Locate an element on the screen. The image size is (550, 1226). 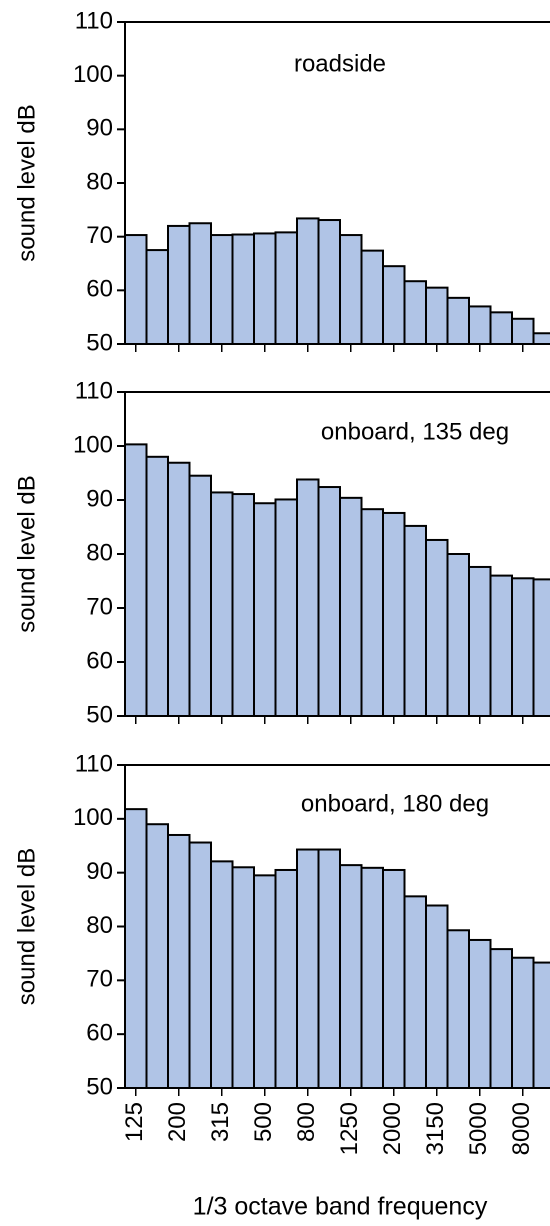
x-tick-label: 500 is located at coordinates (263, 1122).